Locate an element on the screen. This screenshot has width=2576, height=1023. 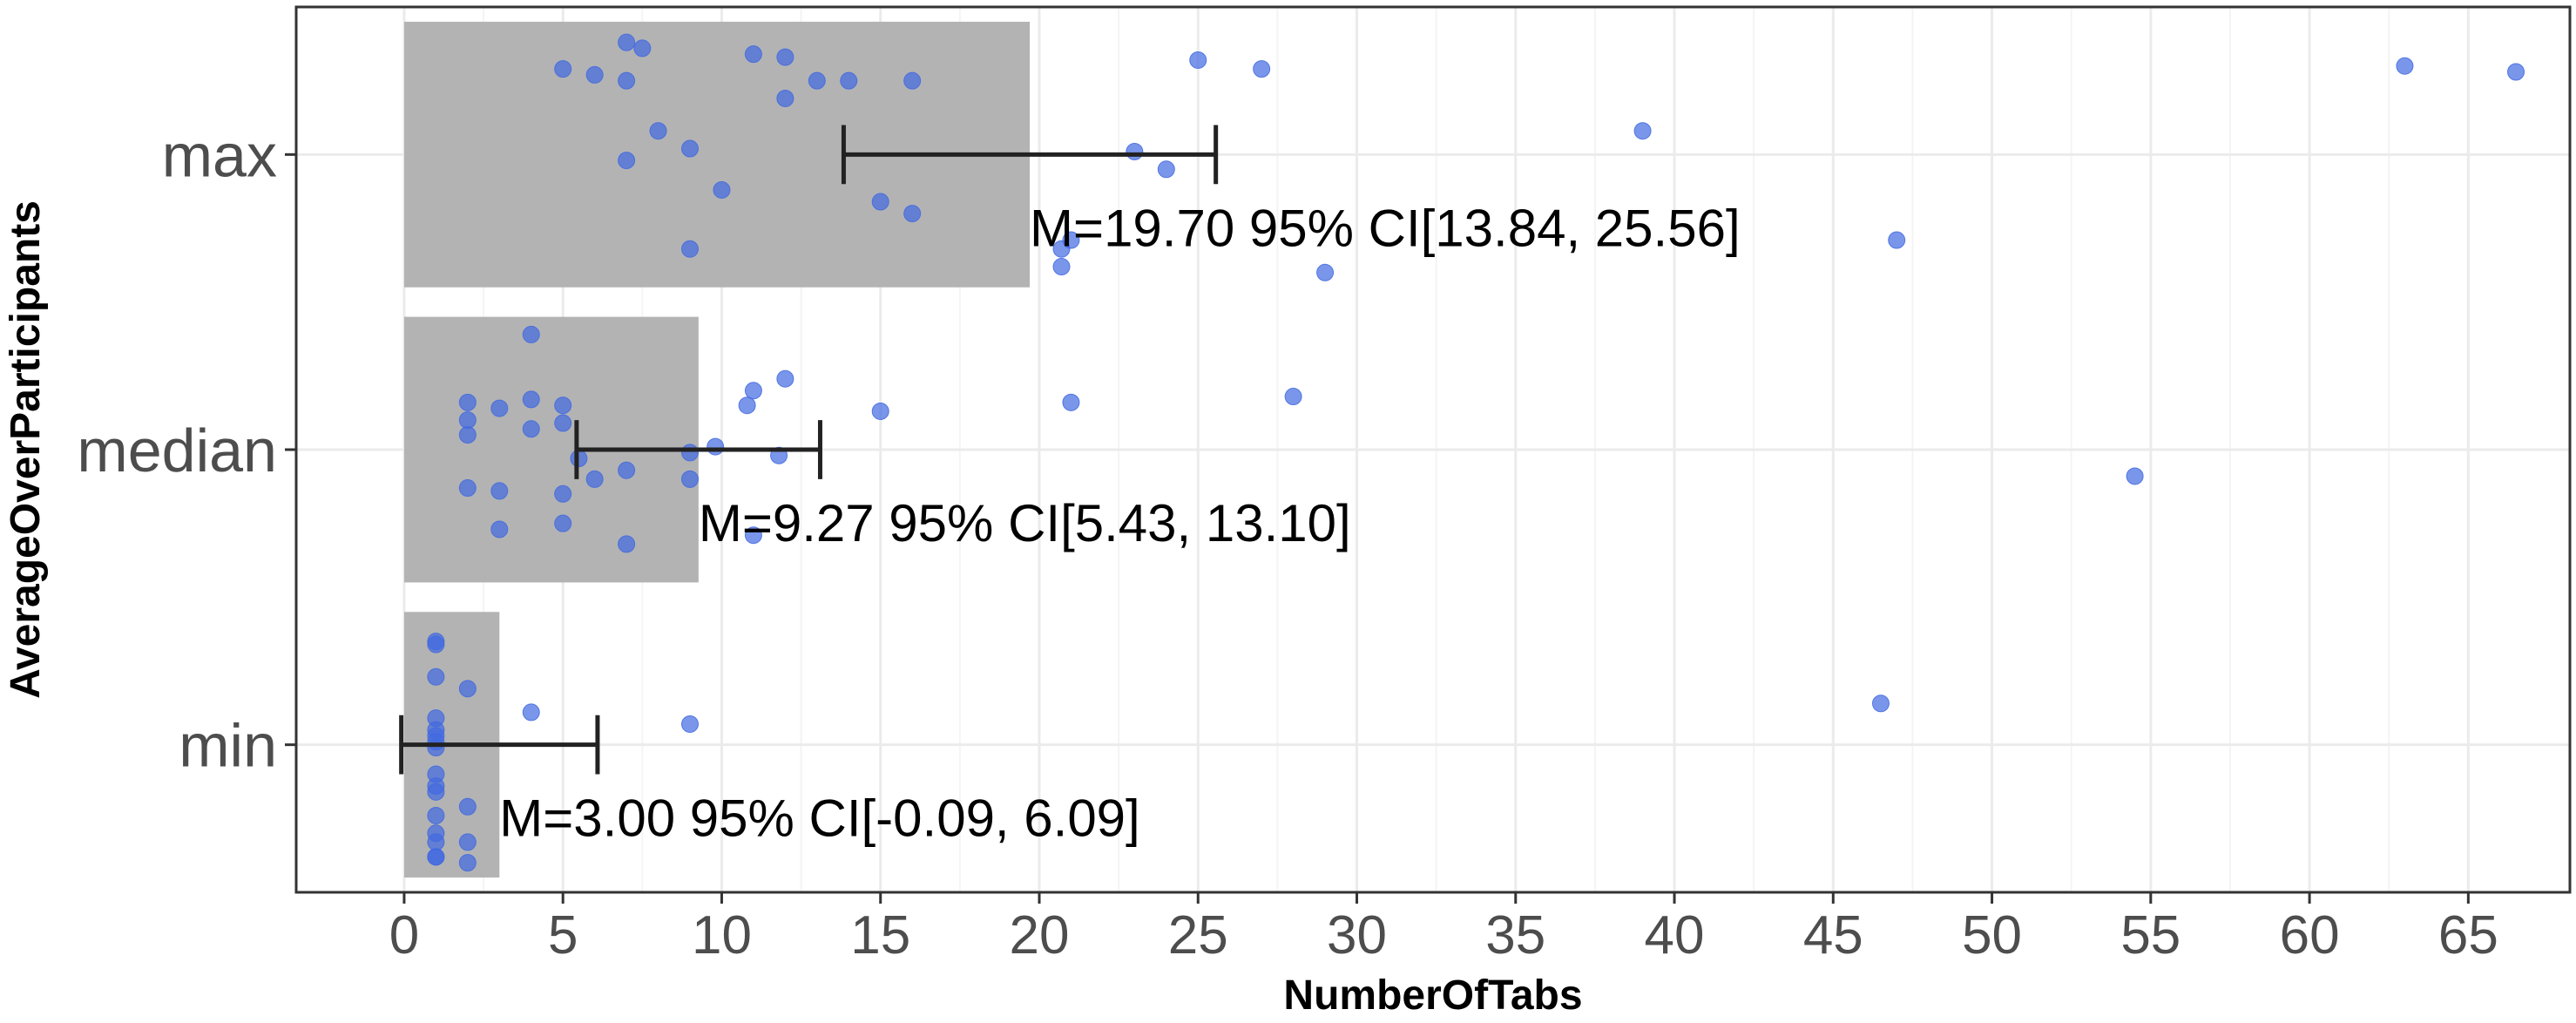
x-tick-label: 50 is located at coordinates (1992, 935).